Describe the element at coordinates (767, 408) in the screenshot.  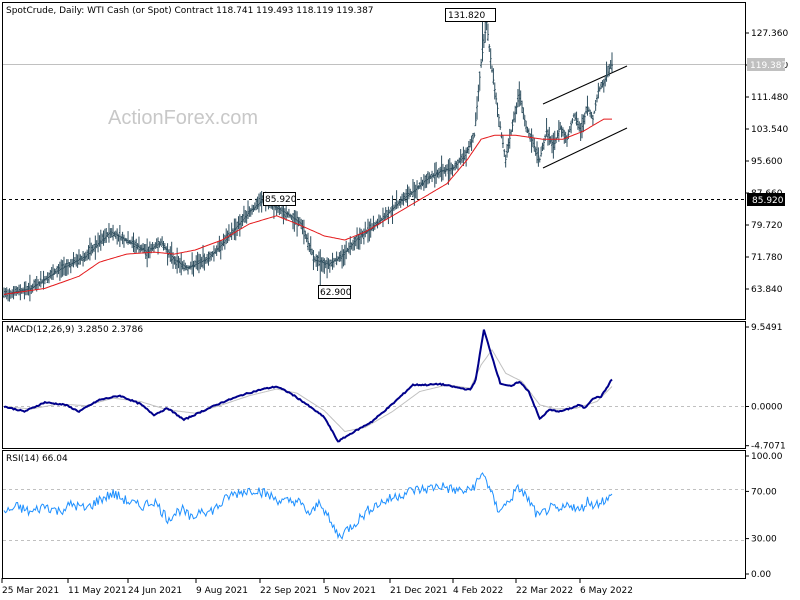
I see `macd-axis-tick-label: 0.0000` at that location.